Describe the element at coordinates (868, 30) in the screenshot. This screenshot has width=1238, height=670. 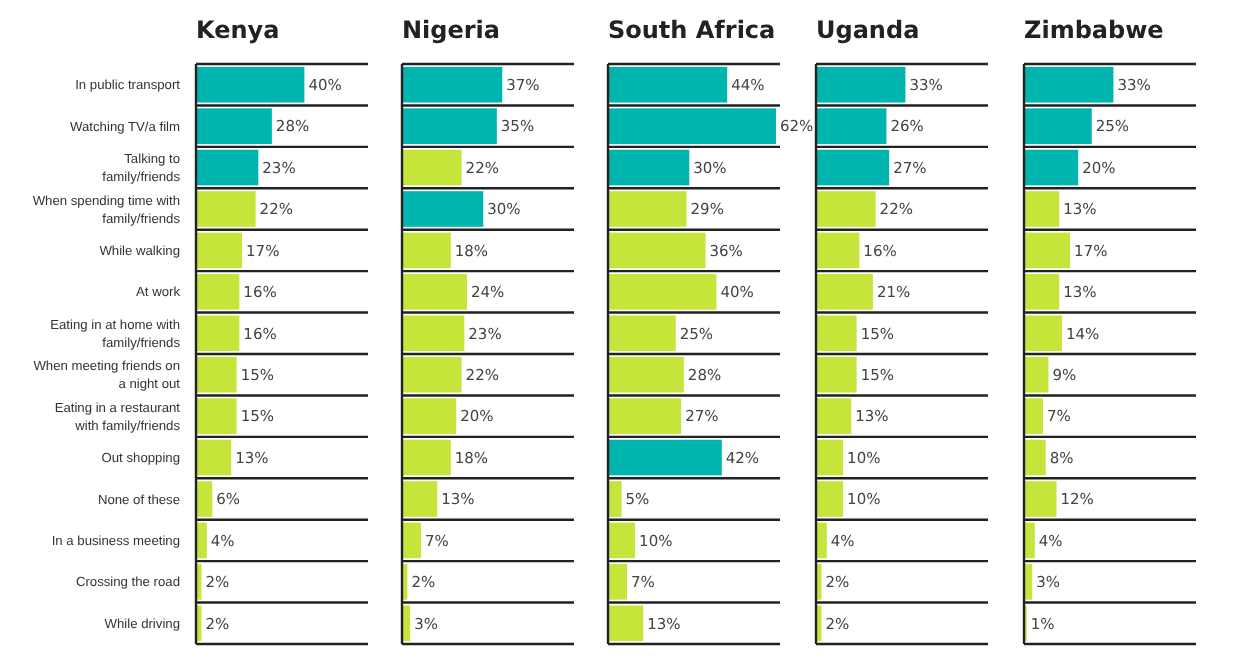
I see `chart-title: Uganda` at that location.